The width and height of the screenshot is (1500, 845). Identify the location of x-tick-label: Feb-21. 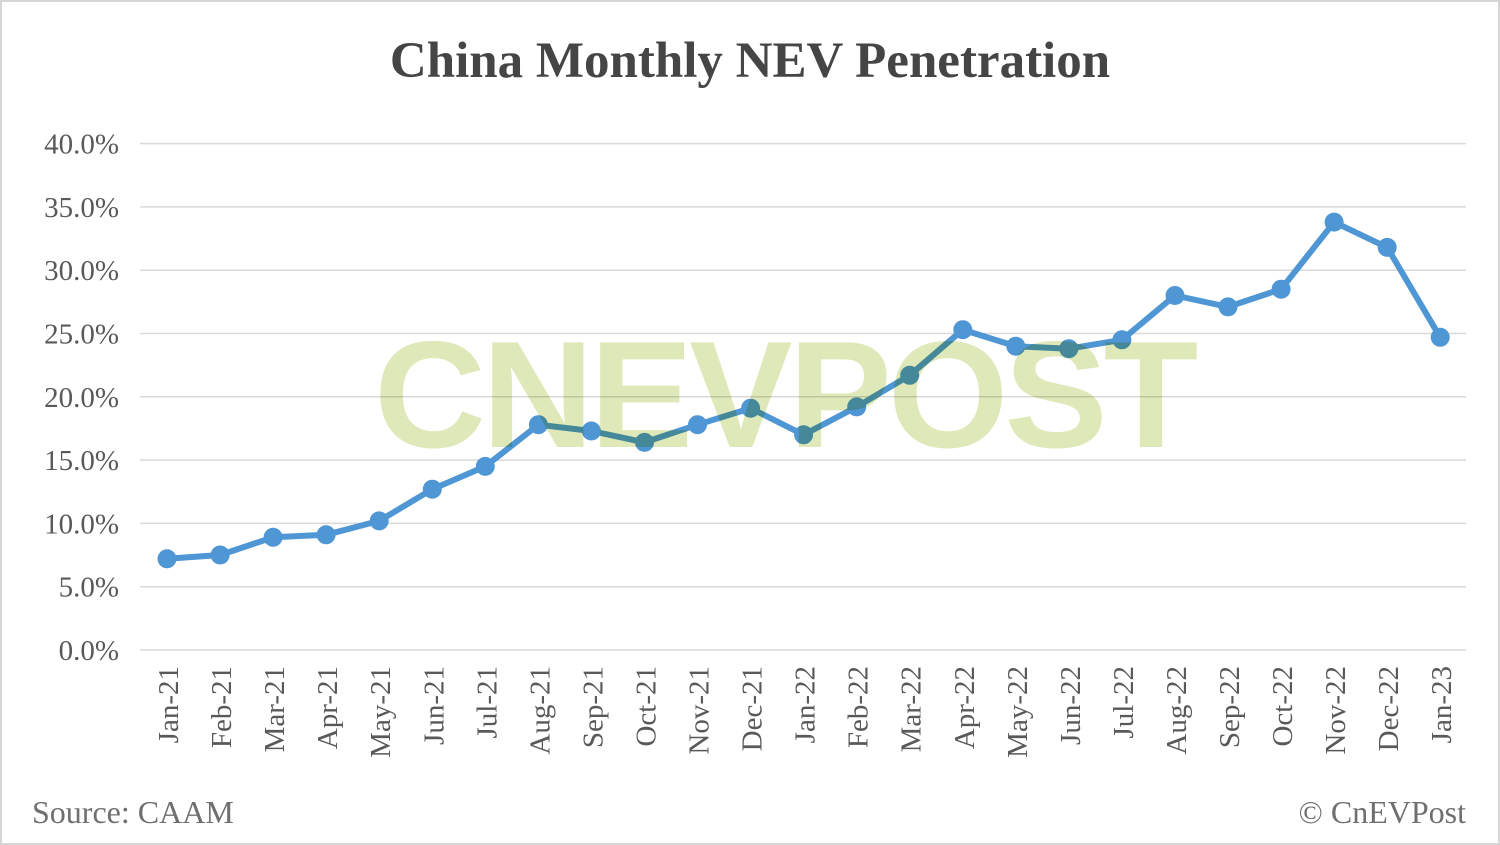
(222, 707).